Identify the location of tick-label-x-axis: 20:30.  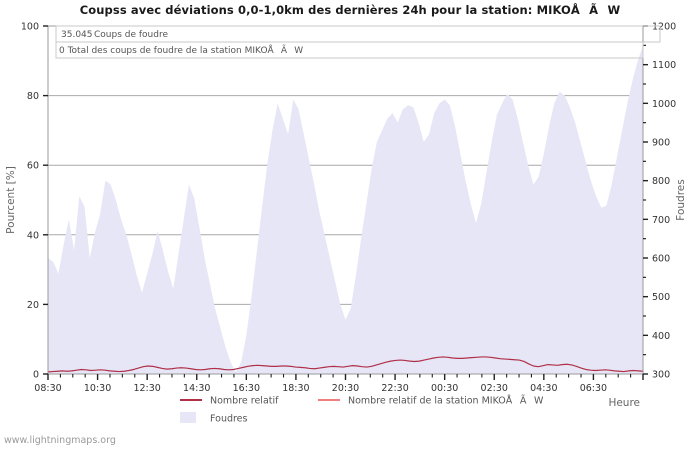
(345, 388).